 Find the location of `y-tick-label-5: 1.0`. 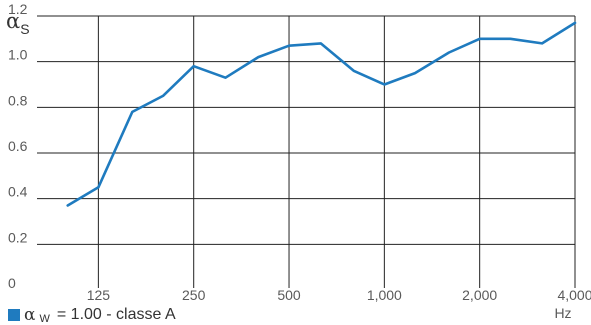

y-tick-label-5: 1.0 is located at coordinates (18, 55).